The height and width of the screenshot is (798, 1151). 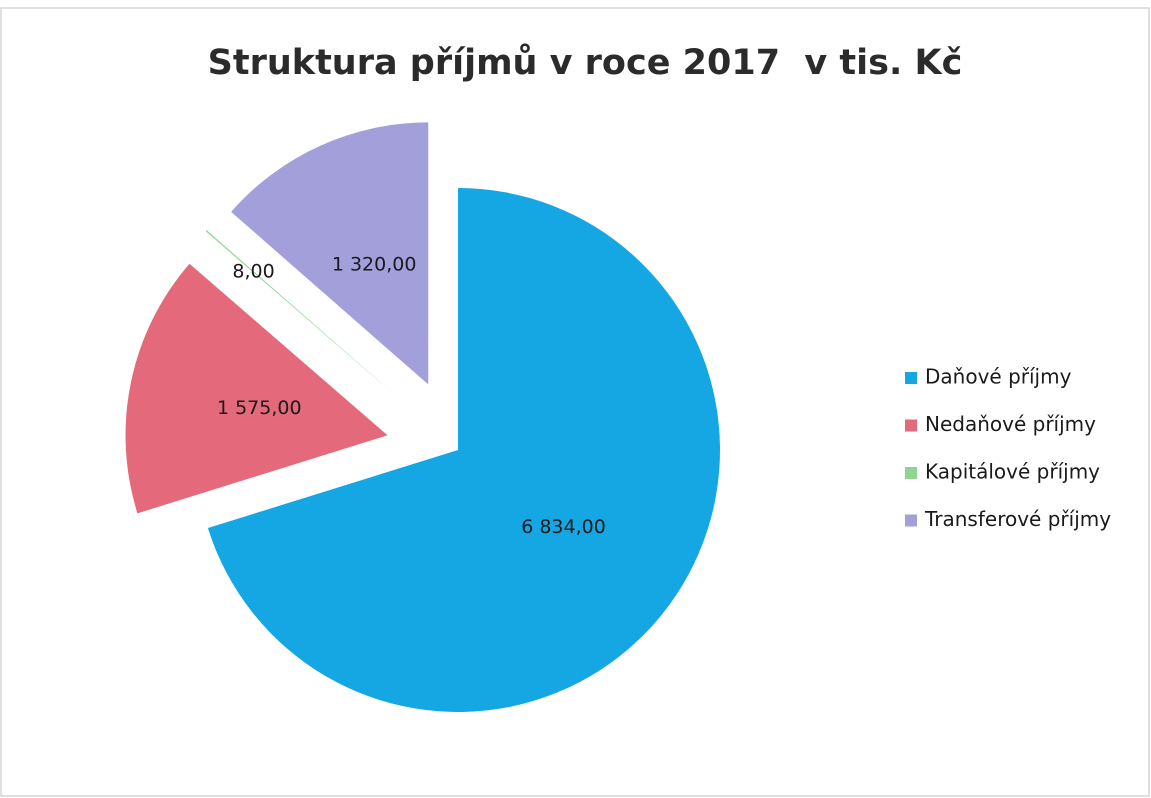 What do you see at coordinates (374, 265) in the screenshot?
I see `value-label: 1 320,00` at bounding box center [374, 265].